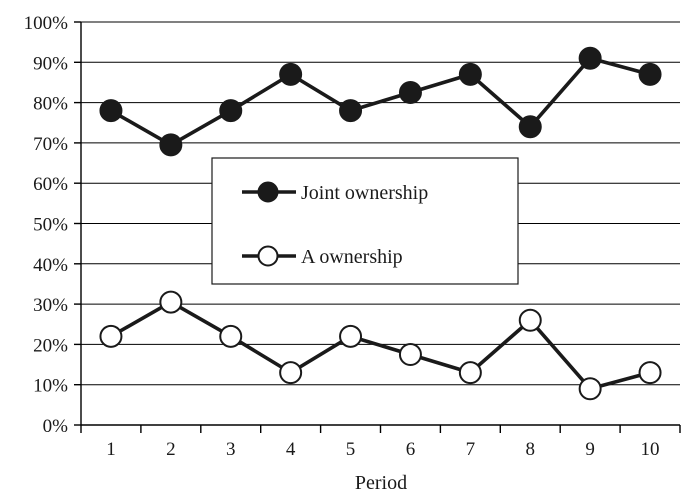 Image resolution: width=692 pixels, height=495 pixels. What do you see at coordinates (365, 221) in the screenshot?
I see `legend: Joint ownership A ownership` at bounding box center [365, 221].